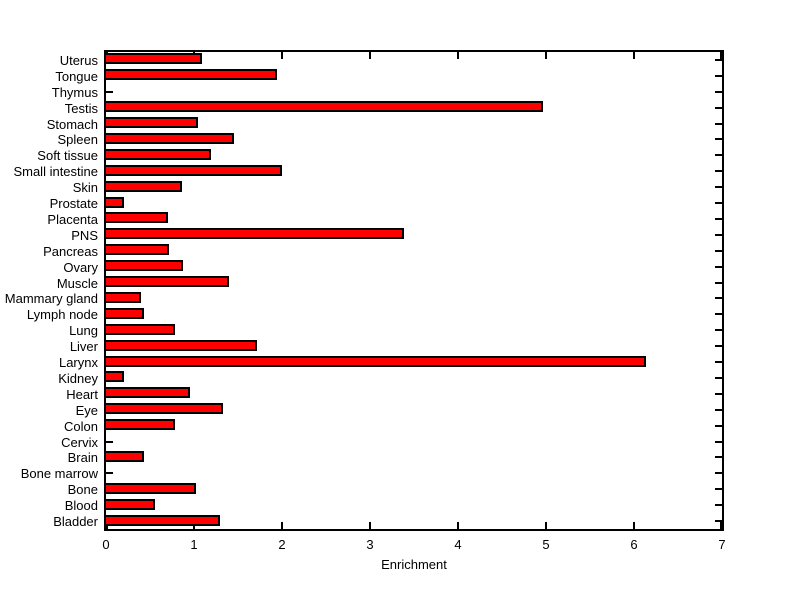 This screenshot has height=599, width=800. Describe the element at coordinates (158, 154) in the screenshot. I see `bar-soft-tissue` at that location.